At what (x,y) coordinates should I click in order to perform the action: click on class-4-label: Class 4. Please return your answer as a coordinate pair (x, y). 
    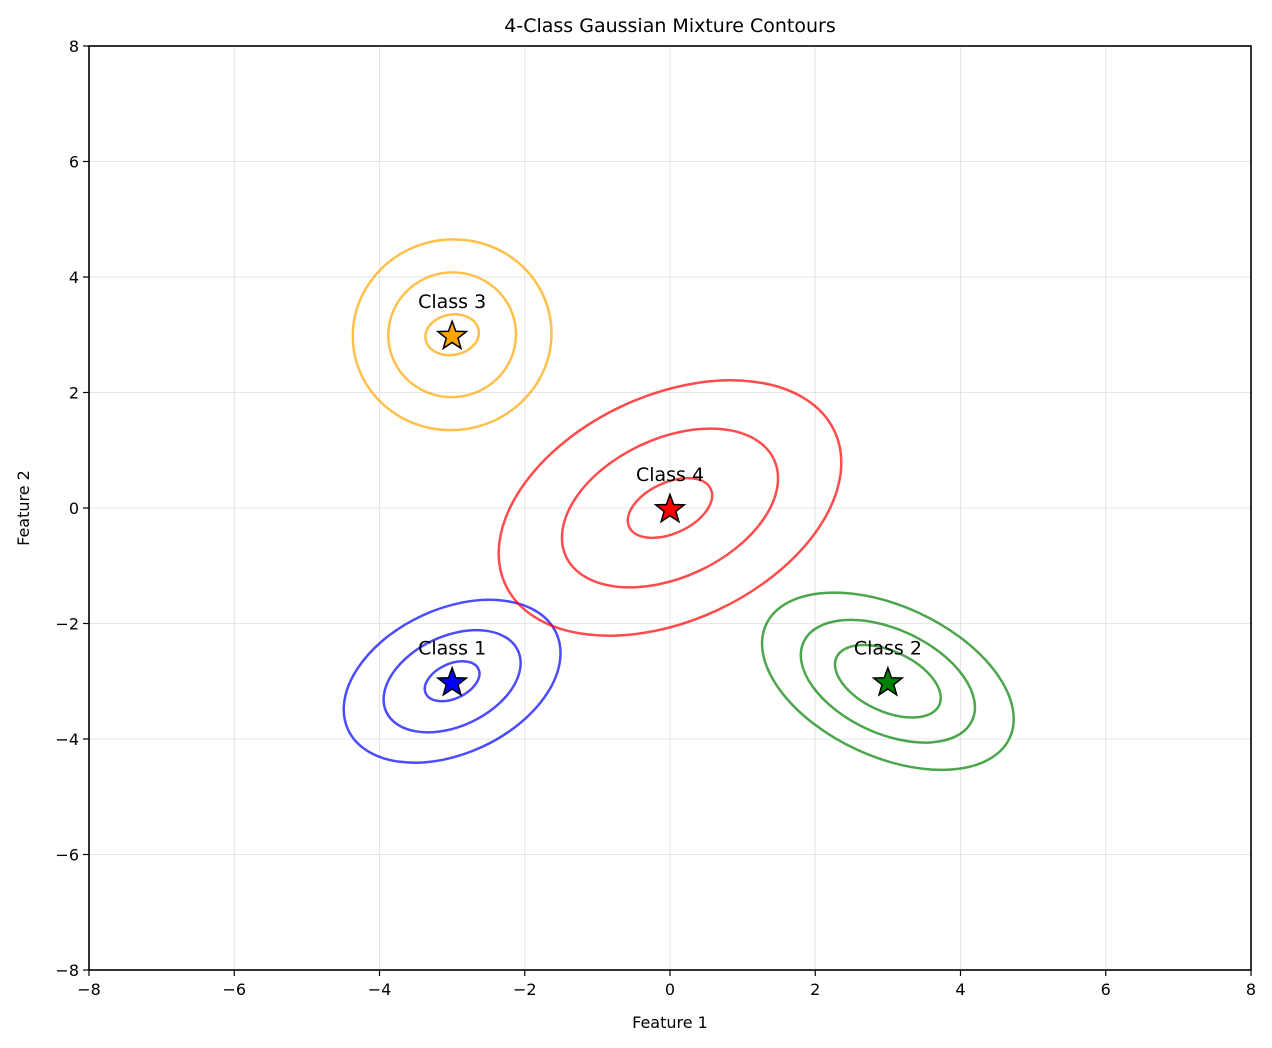
    Looking at the image, I should click on (670, 475).